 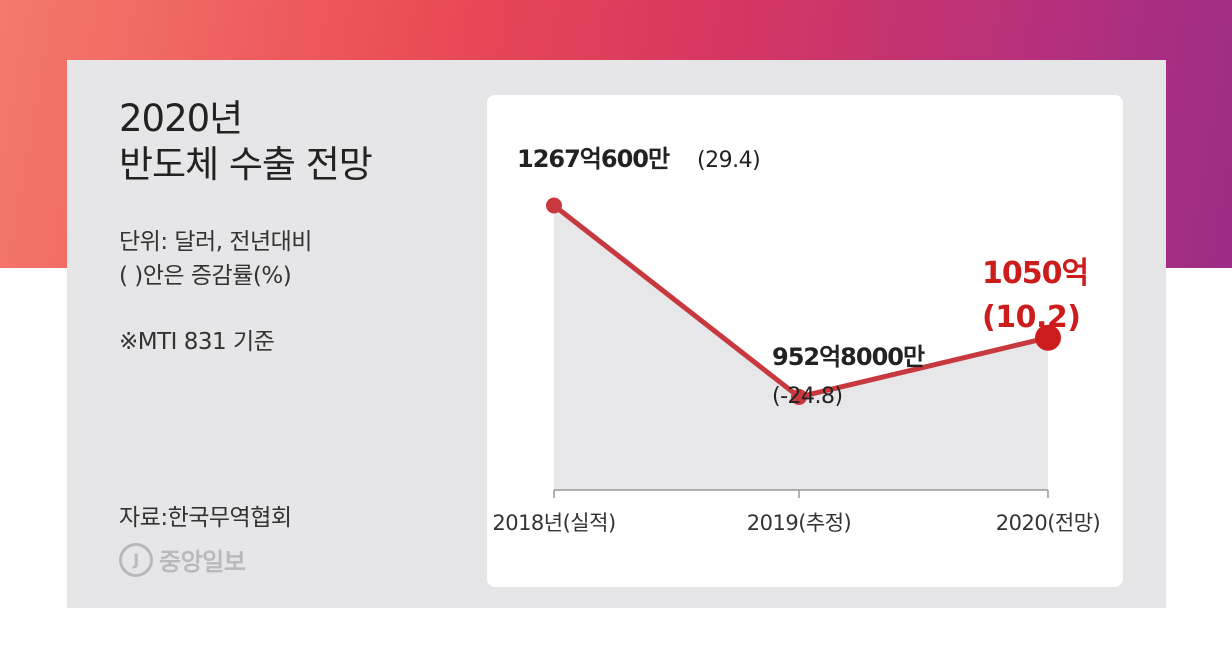 I want to click on change-label-1: (29.4), so click(x=728, y=160).